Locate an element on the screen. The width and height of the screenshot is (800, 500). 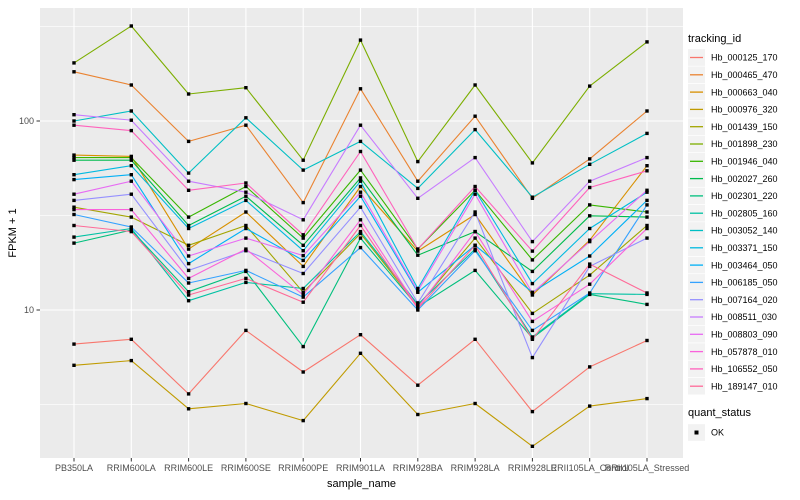
legend-item-Hb_000465_470: Hb_000465_470 is located at coordinates (733, 75).